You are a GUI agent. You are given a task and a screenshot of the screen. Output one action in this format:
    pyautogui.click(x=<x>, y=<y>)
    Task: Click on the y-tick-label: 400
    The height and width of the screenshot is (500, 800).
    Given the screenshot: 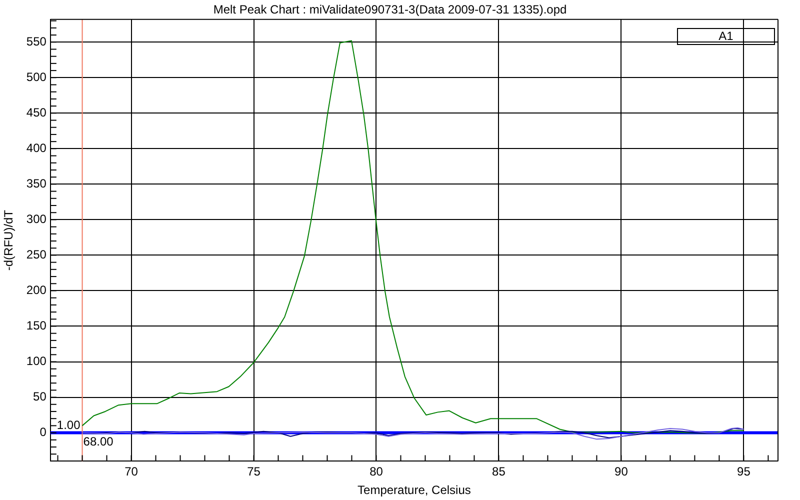 What is the action you would take?
    pyautogui.click(x=36, y=147)
    